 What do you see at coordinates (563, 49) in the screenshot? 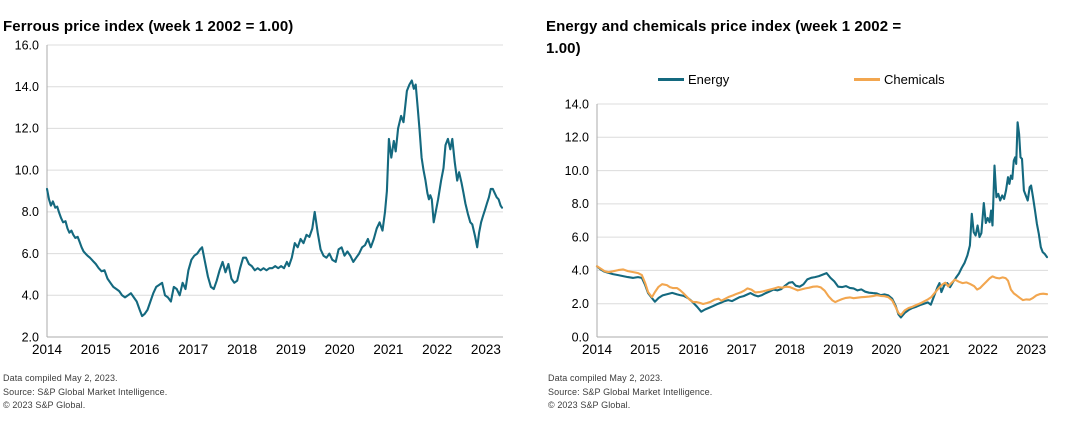
I see `title-line-2: 1.00)` at bounding box center [563, 49].